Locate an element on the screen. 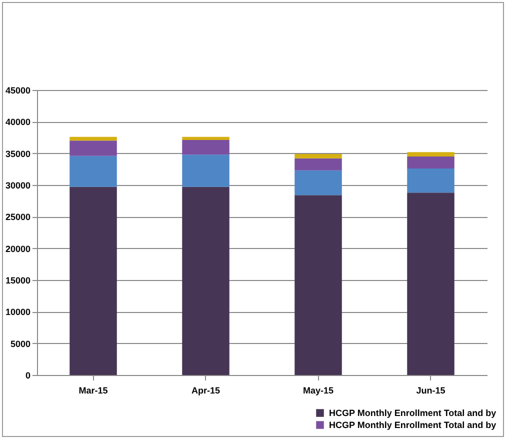 The height and width of the screenshot is (441, 508). y-tick-label: 5000 is located at coordinates (20, 343).